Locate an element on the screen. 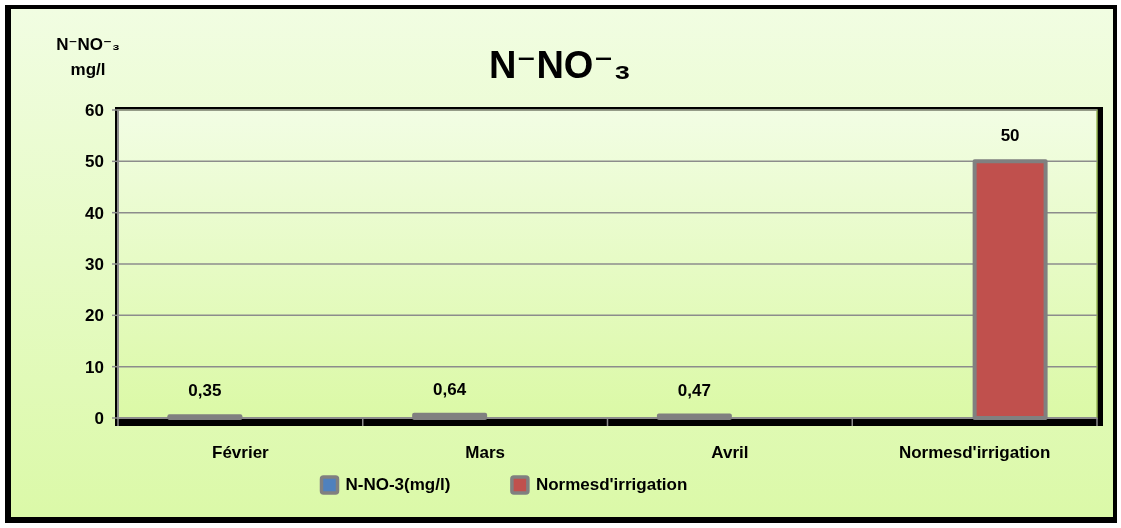 Image resolution: width=1121 pixels, height=528 pixels. data-label: 0,64 is located at coordinates (450, 389).